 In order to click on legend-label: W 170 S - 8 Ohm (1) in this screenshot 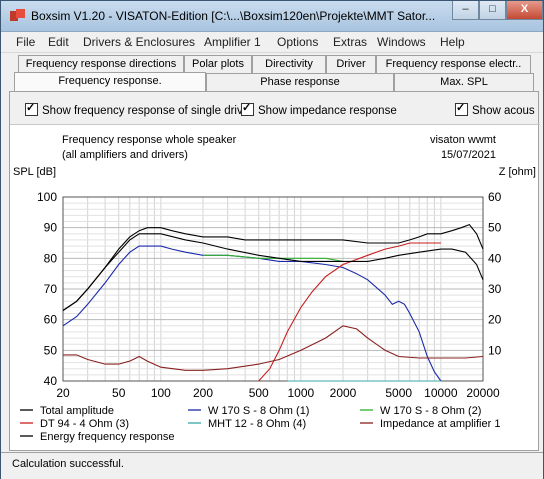, I will do `click(258, 411)`.